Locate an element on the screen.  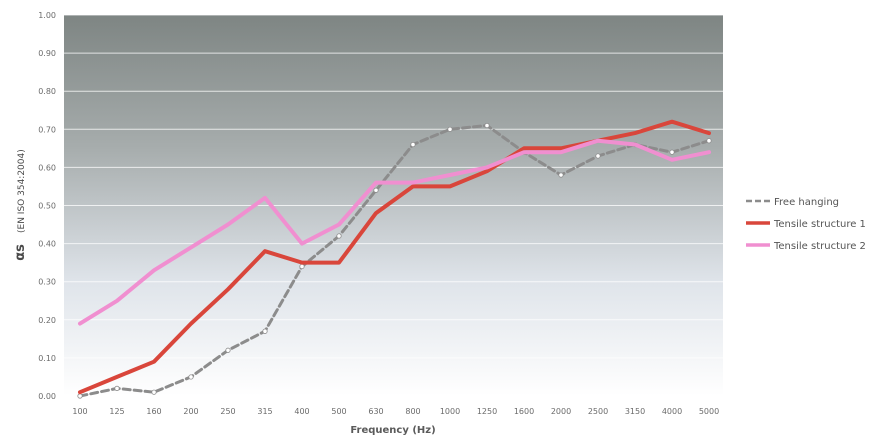
x-axis-title: Frequency (Hz) is located at coordinates (392, 430).